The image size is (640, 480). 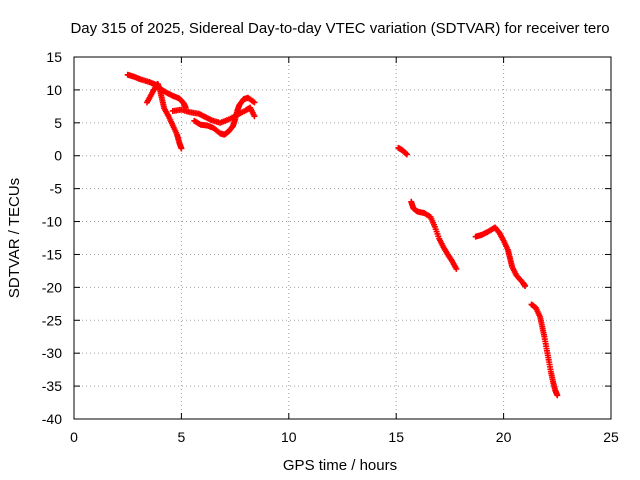 What do you see at coordinates (58, 156) in the screenshot?
I see `y-tick-label: 0` at bounding box center [58, 156].